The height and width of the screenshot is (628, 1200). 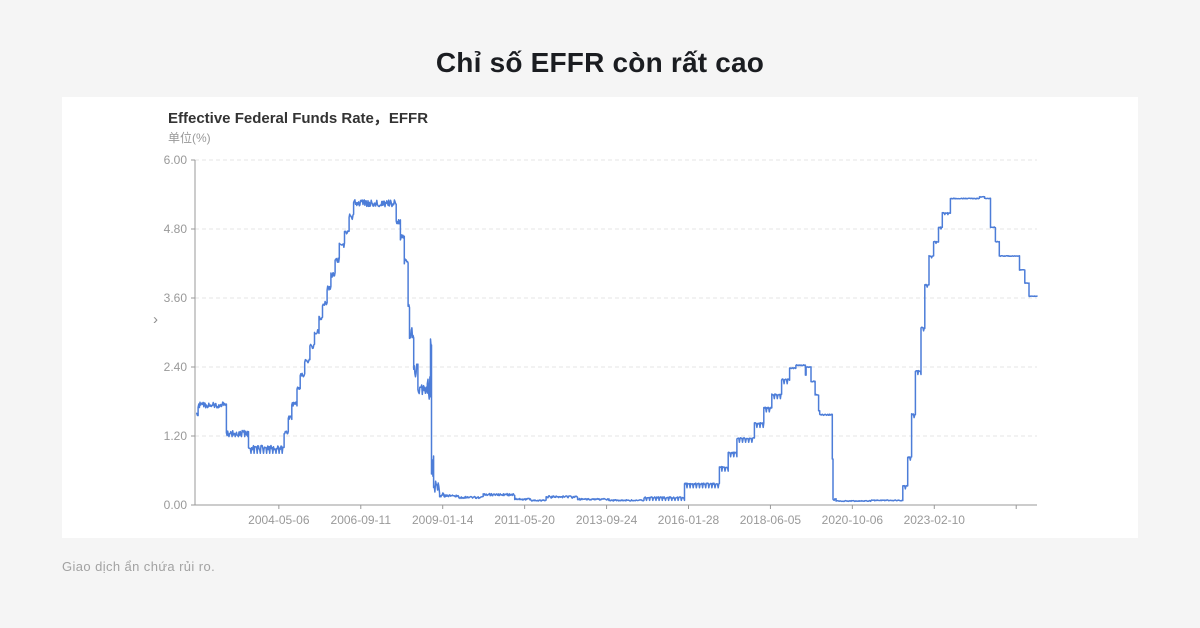 I want to click on x-axis-label: 2013-09-24, so click(x=607, y=520).